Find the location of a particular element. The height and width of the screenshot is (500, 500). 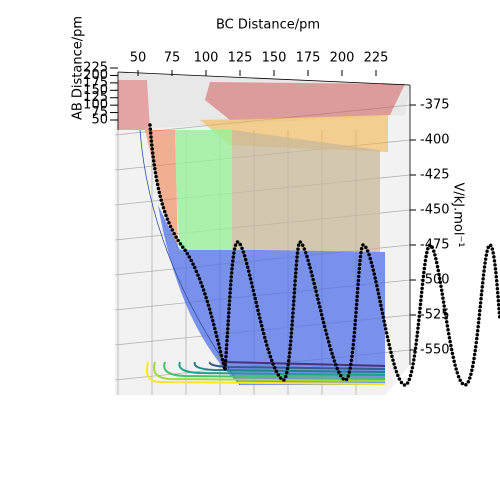

x-tick-label: 75 is located at coordinates (172, 58).